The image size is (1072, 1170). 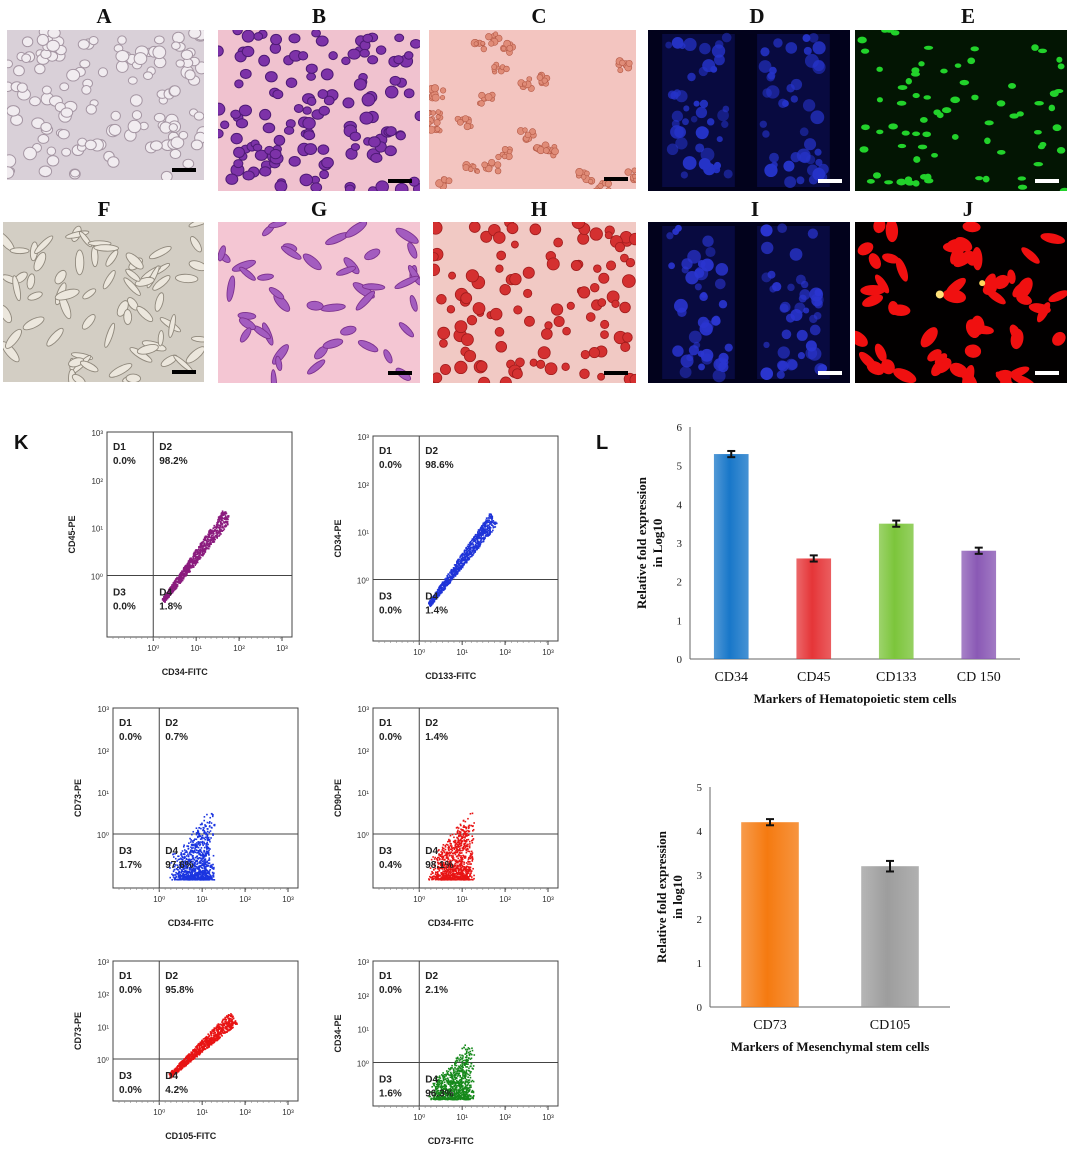 I want to click on micrograph-b, so click(x=319, y=110).